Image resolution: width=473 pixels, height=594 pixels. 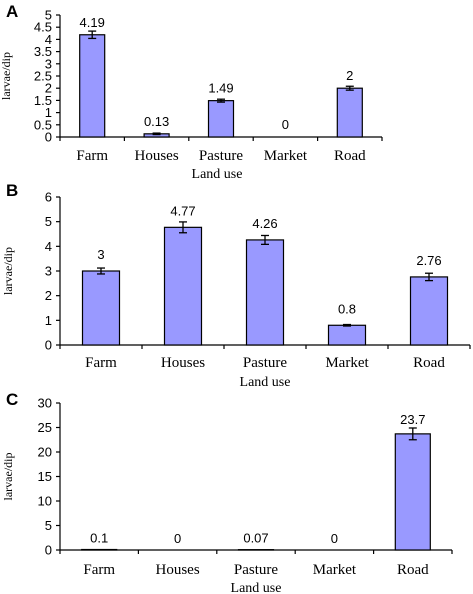 I want to click on data-label: 4.26, so click(x=264, y=223).